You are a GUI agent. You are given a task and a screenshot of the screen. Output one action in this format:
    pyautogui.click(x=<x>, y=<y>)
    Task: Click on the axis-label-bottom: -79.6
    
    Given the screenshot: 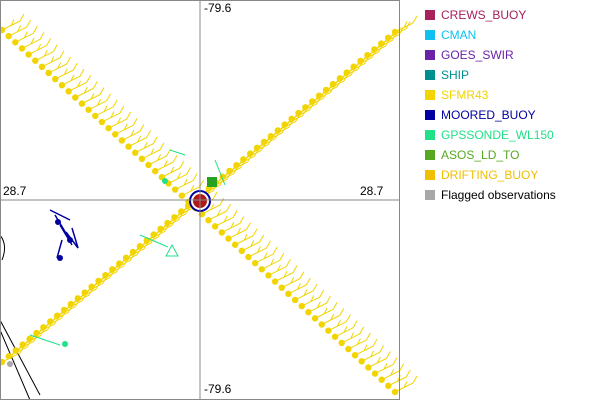 What is the action you would take?
    pyautogui.click(x=218, y=389)
    